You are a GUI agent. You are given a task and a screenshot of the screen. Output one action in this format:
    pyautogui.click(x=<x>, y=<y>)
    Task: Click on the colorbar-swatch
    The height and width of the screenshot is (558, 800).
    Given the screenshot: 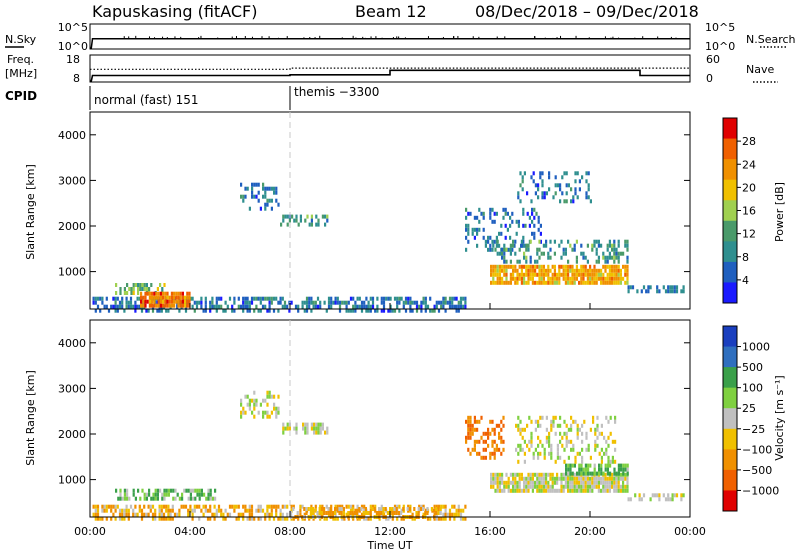 What is the action you would take?
    pyautogui.click(x=730, y=419)
    